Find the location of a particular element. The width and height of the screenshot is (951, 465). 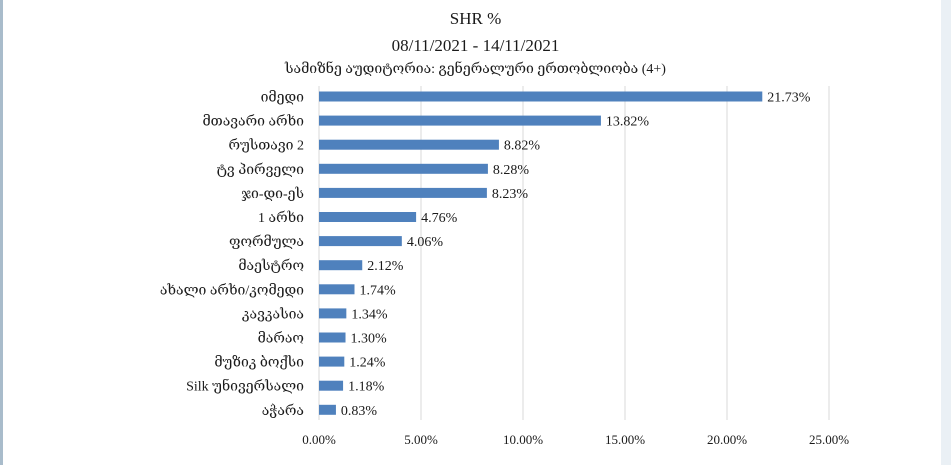

value-label: 1.34% is located at coordinates (369, 314).